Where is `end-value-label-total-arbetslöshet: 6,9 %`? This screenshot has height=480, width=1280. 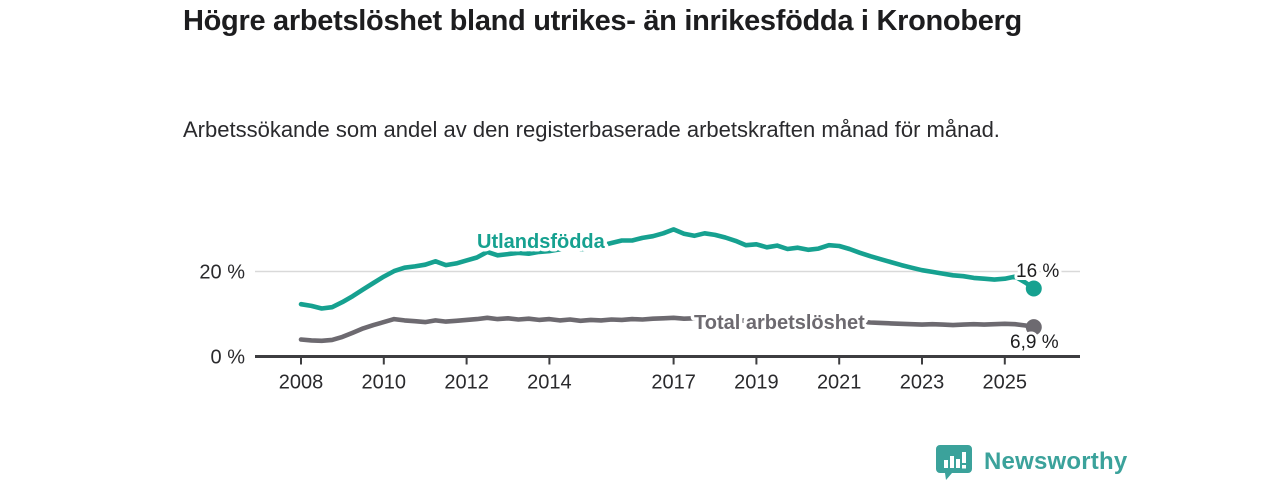
end-value-label-total-arbetslöshet: 6,9 % is located at coordinates (1034, 342).